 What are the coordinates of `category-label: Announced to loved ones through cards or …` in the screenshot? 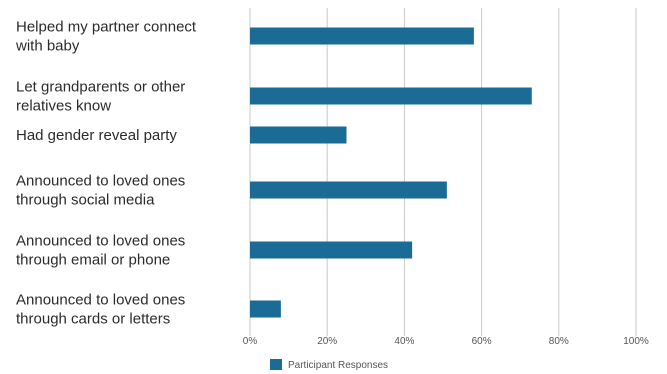 It's located at (100, 310).